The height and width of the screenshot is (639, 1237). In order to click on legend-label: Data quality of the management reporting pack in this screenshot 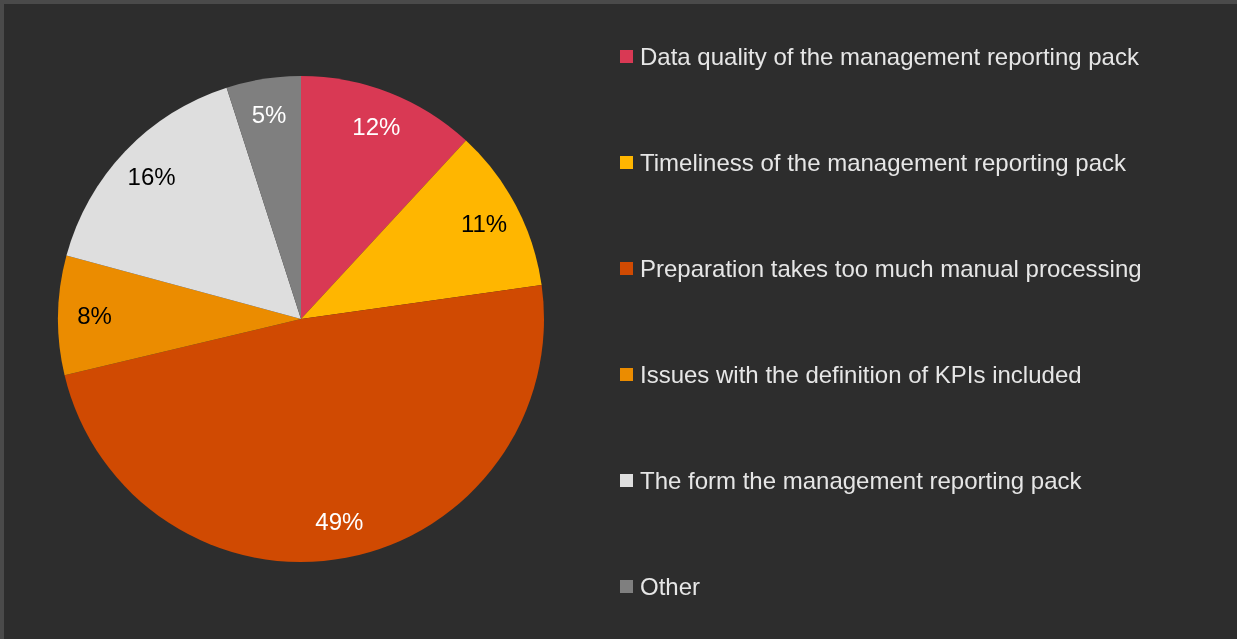, I will do `click(890, 57)`.